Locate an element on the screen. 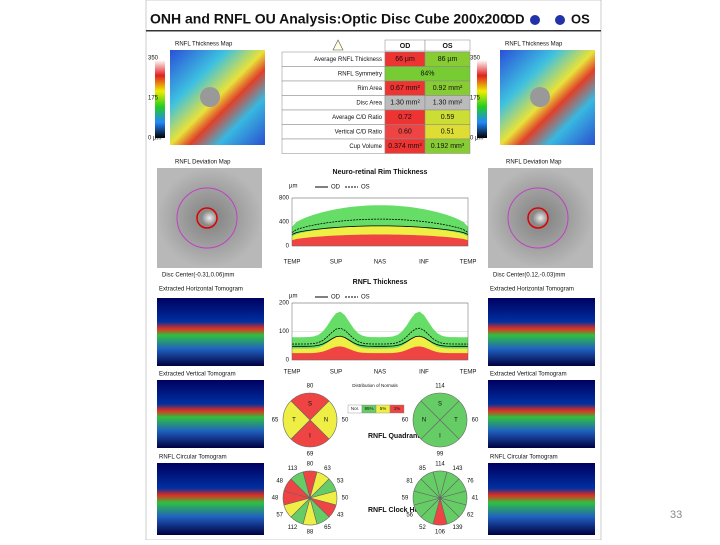 Image resolution: width=720 pixels, height=545 pixels. clock-value: 88 is located at coordinates (310, 533).